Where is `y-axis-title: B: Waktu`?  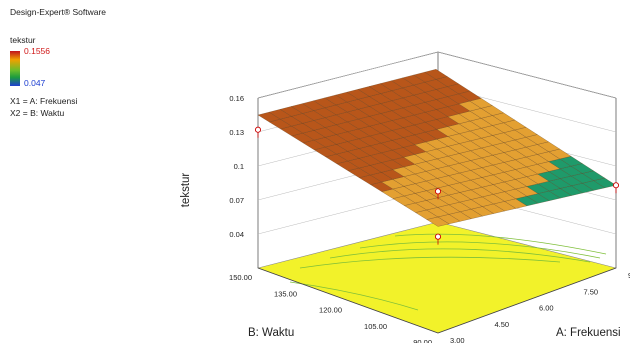
y-axis-title: B: Waktu is located at coordinates (271, 333).